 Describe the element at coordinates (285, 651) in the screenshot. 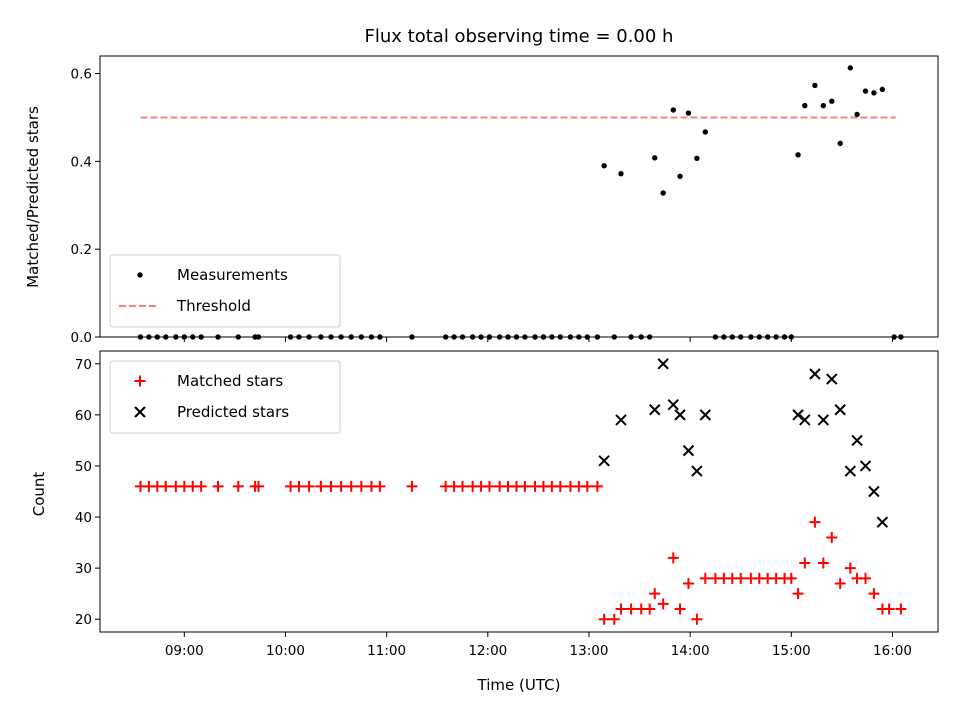

I see `x-tick-label: 10:00` at that location.